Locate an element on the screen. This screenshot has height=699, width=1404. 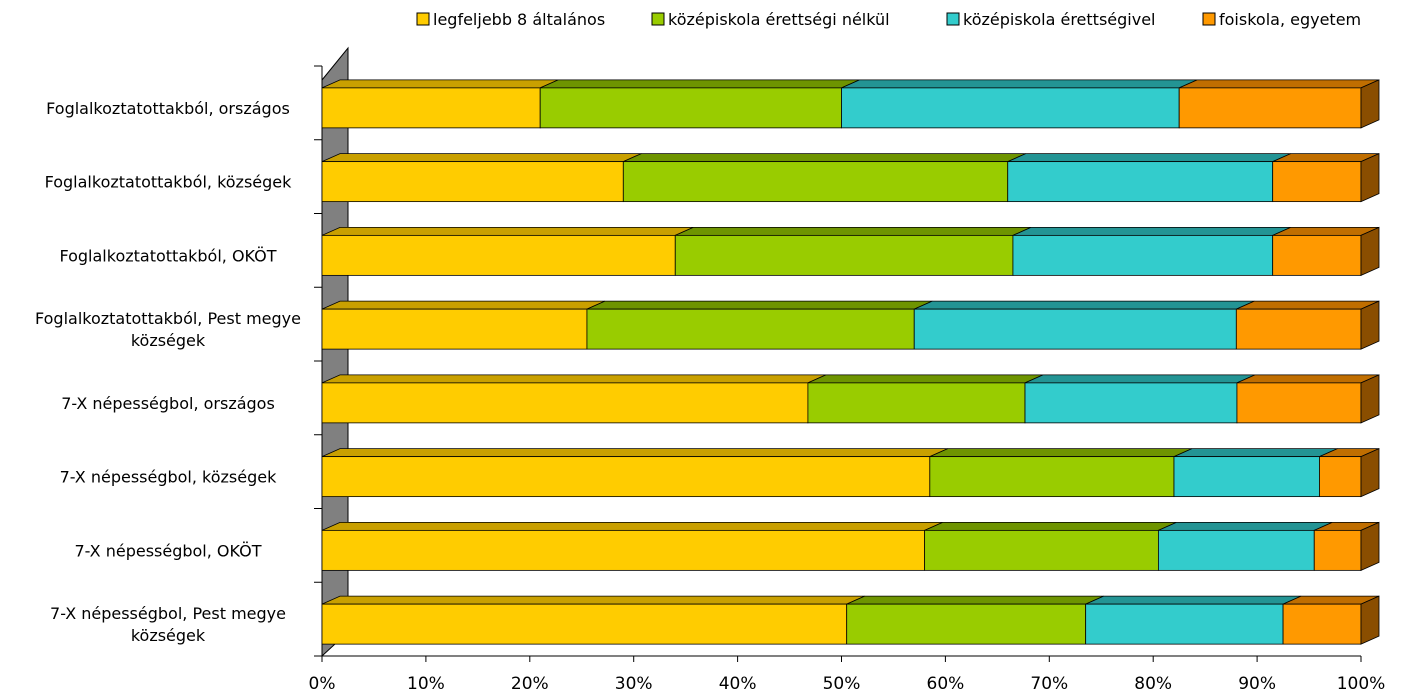
category-label-line: 7-X népességbol, OKÖT is located at coordinates (168, 550).